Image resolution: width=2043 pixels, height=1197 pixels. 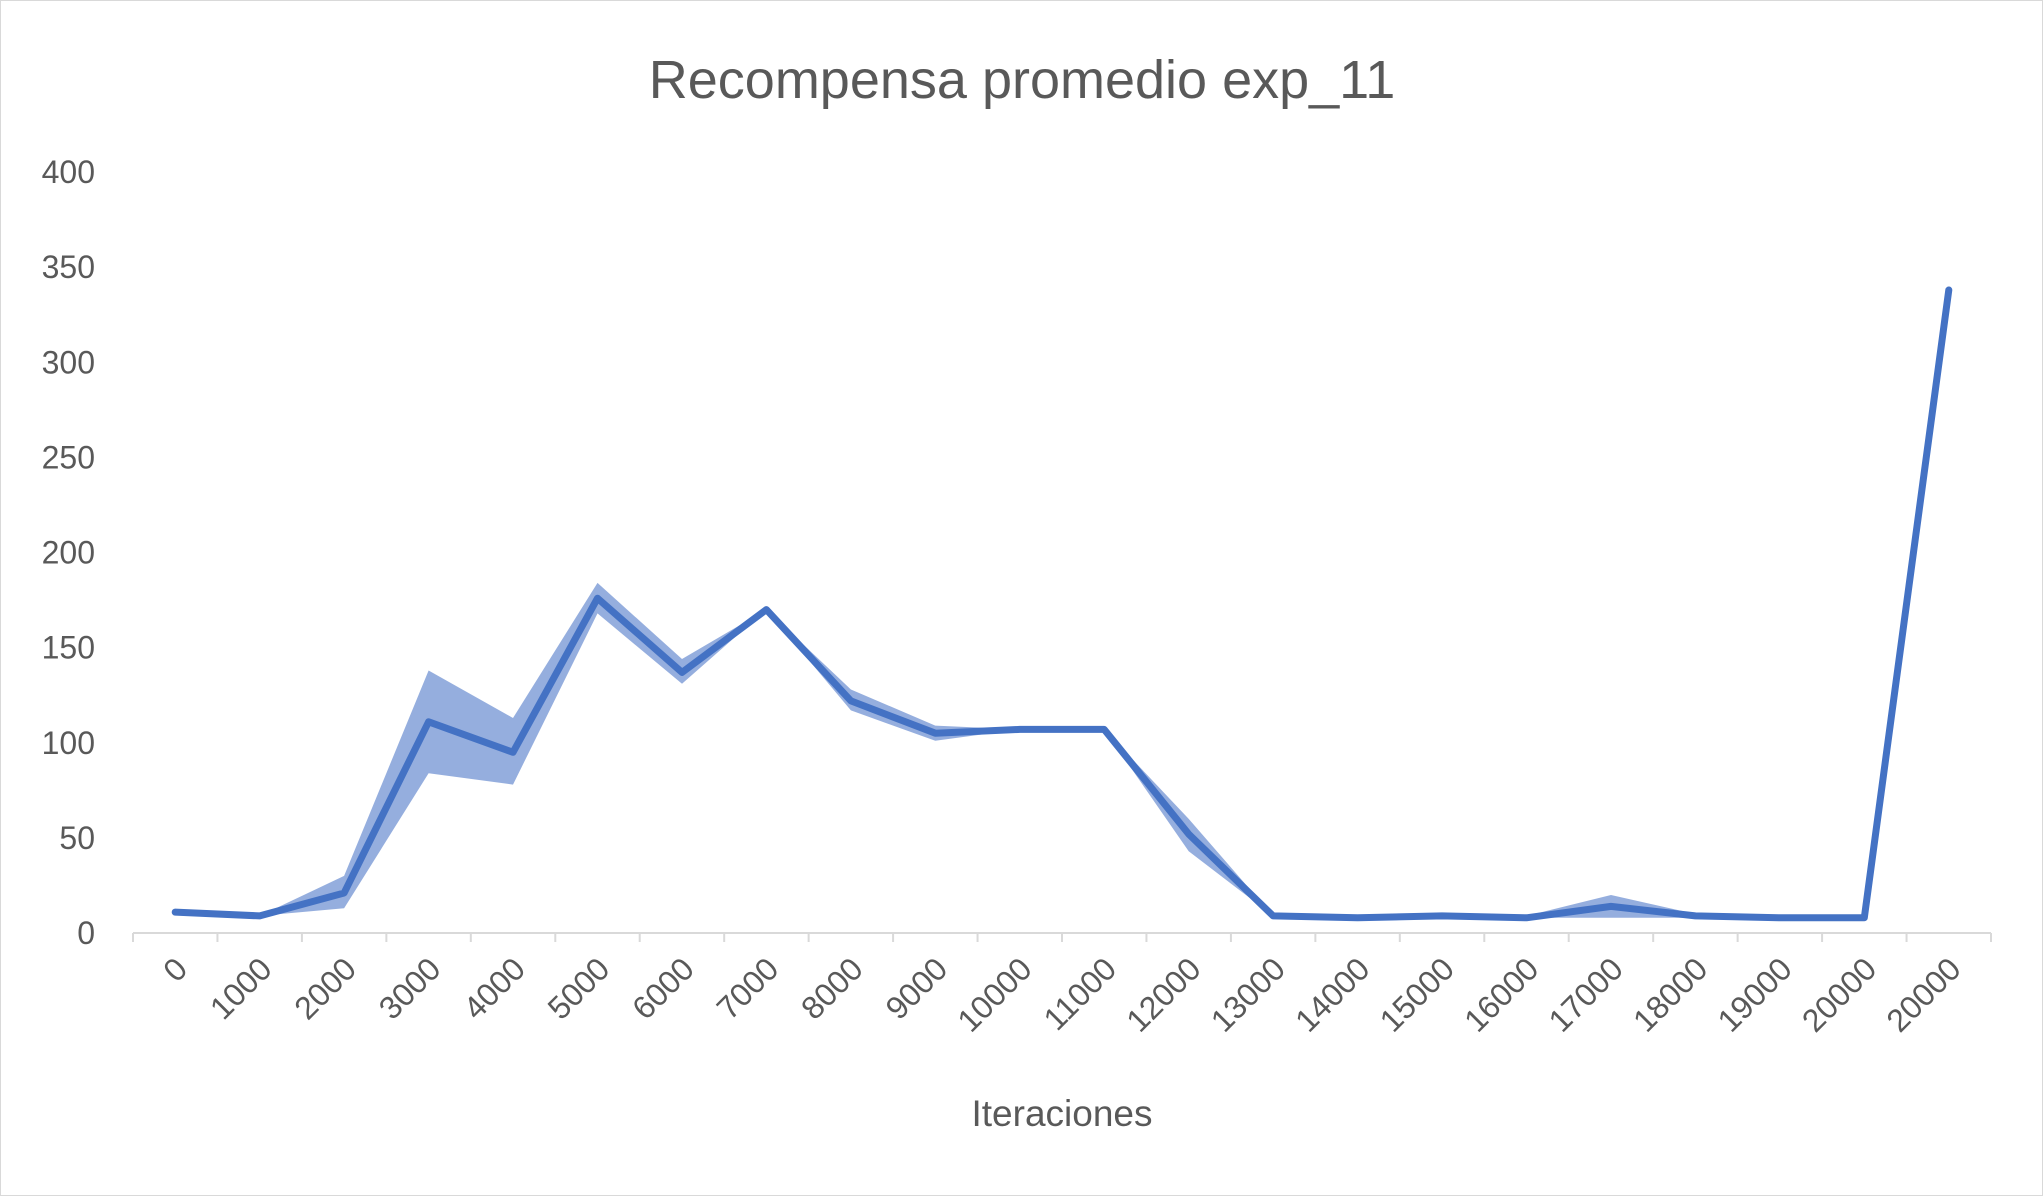 I want to click on chart-title: Recompensa promedio exp_11, so click(x=1022, y=80).